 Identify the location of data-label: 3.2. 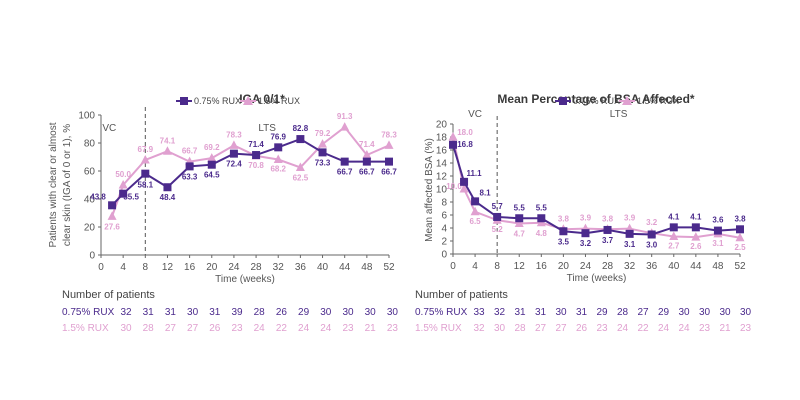
(586, 243).